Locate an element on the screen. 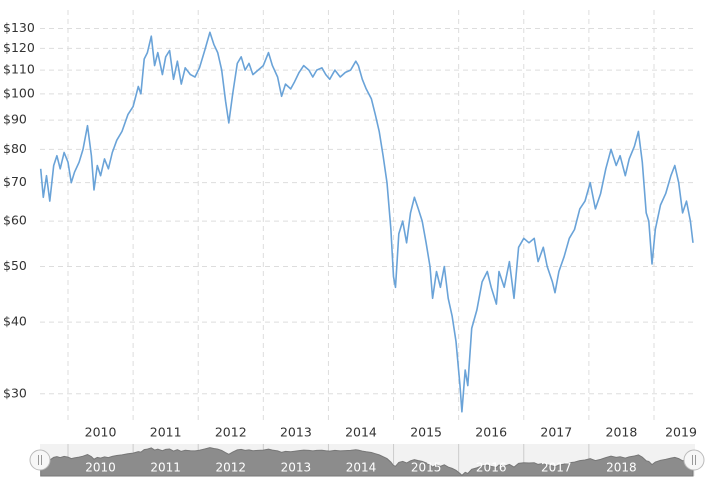 This screenshot has height=481, width=710. y-tick-label: $110 is located at coordinates (19, 69).